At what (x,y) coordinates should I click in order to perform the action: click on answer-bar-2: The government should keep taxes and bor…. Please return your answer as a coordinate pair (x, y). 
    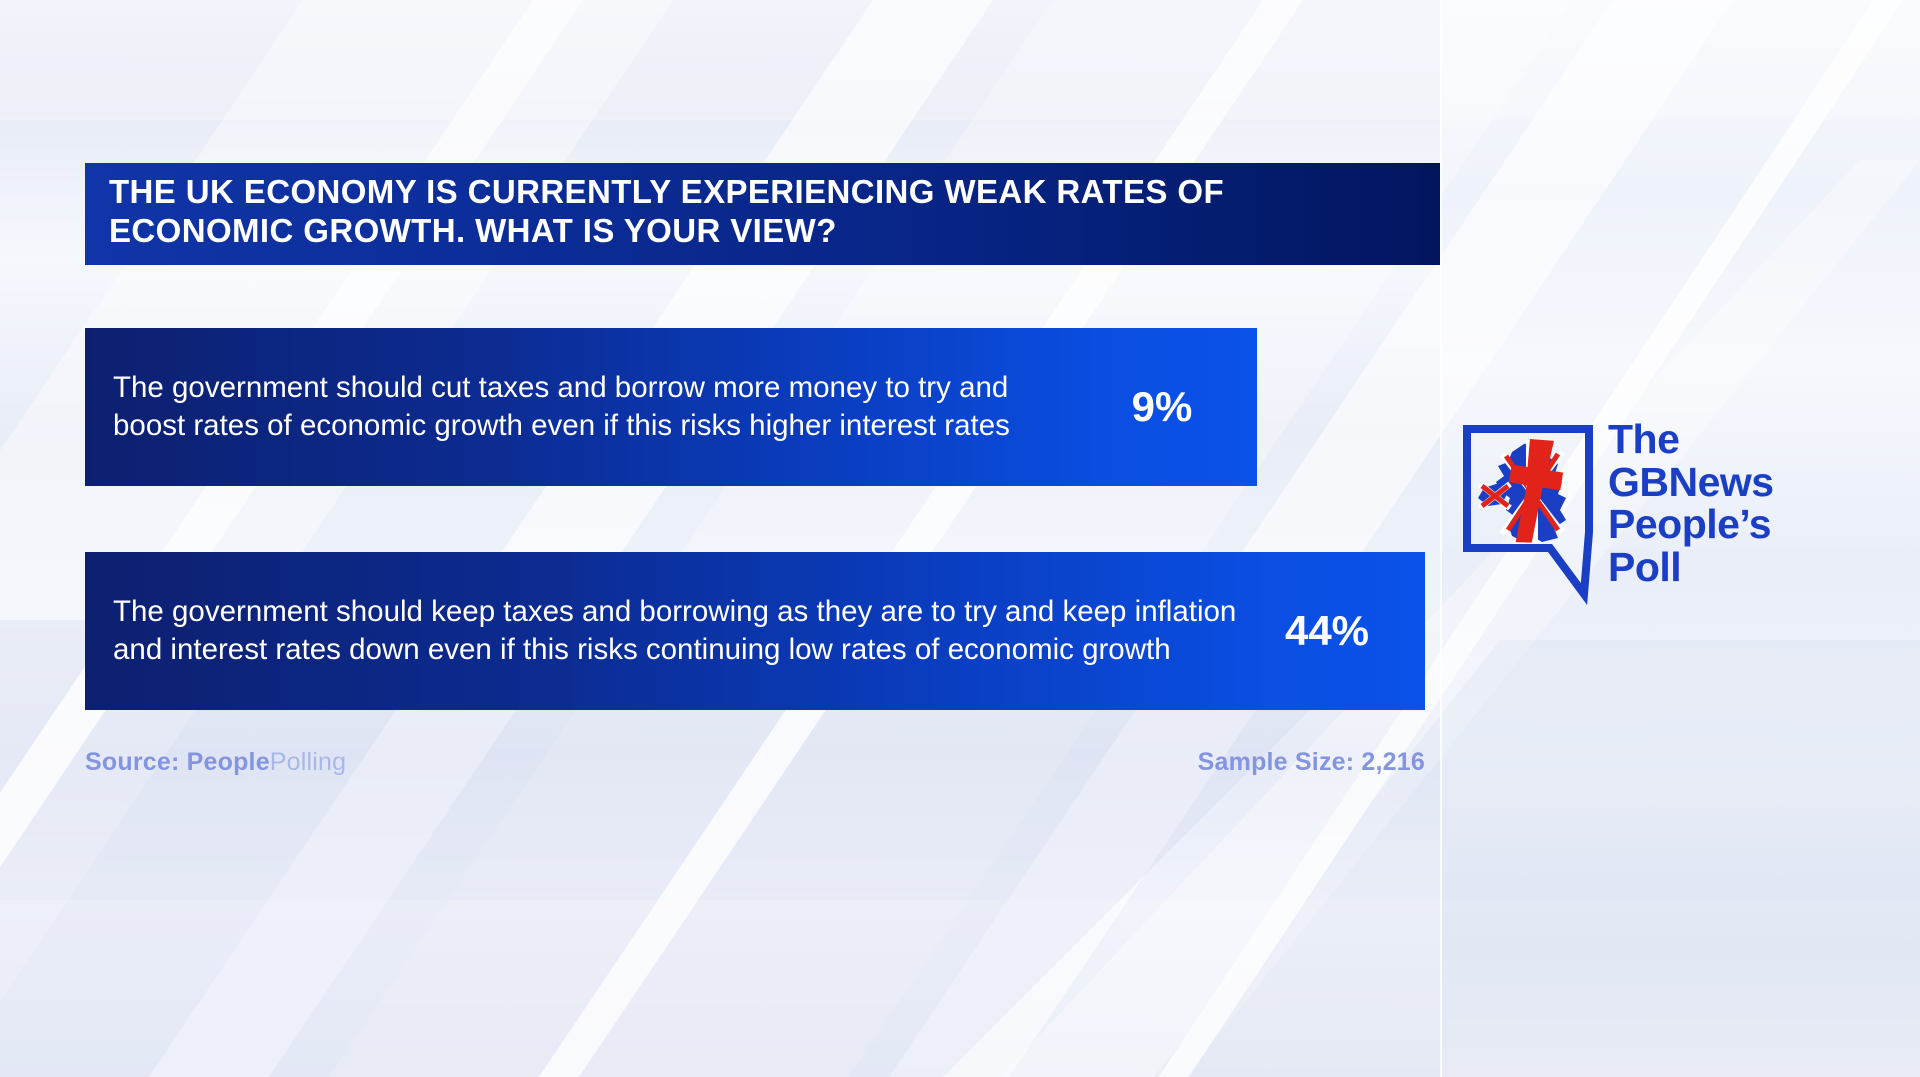
    Looking at the image, I should click on (755, 631).